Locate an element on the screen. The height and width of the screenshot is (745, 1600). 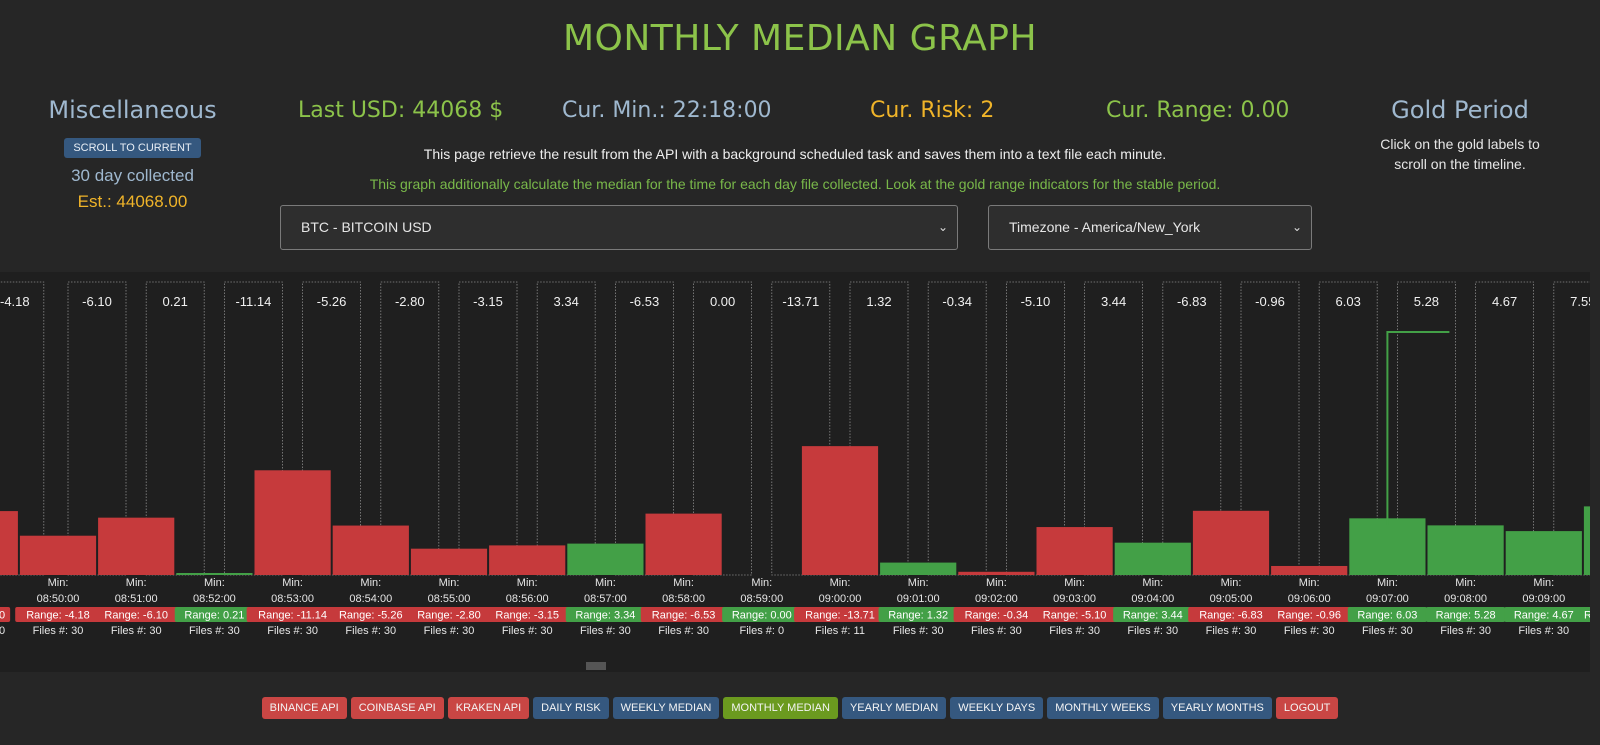
range-badge-label: Range: -6.53 is located at coordinates (684, 616).